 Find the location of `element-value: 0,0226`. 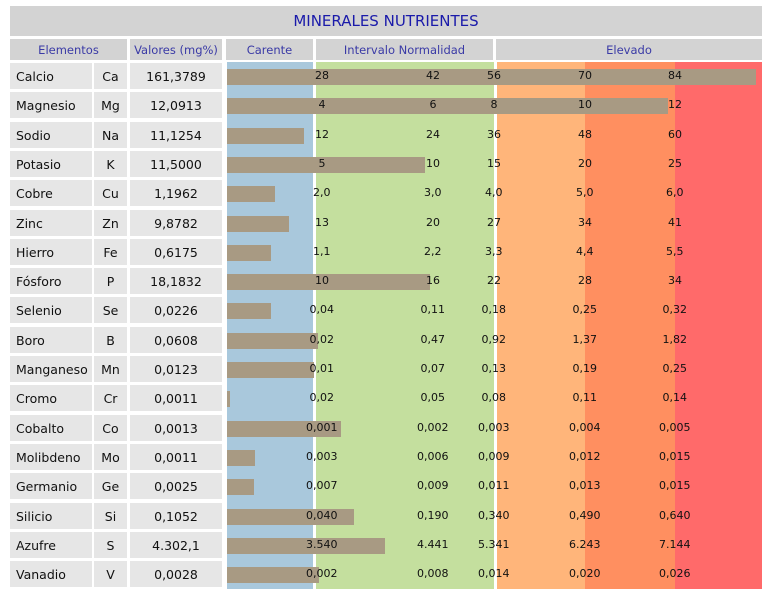

element-value: 0,0226 is located at coordinates (176, 310).